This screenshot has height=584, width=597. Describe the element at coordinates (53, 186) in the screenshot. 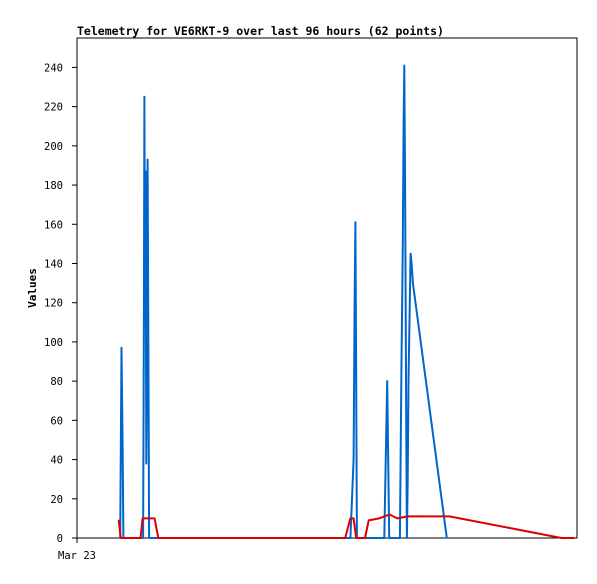

I see `y-tick-label: 180` at that location.